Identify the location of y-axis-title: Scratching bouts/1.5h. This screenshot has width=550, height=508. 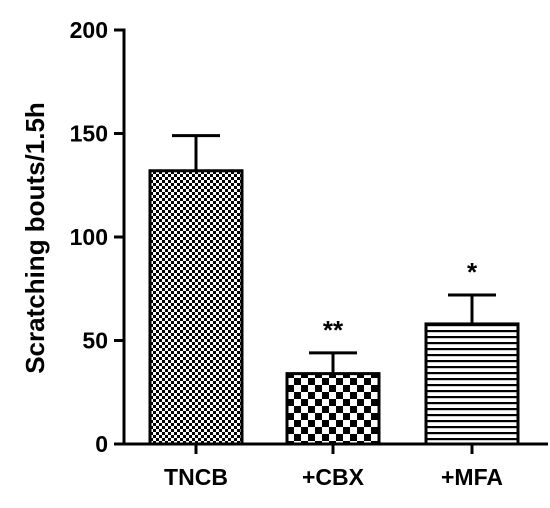
(35, 238).